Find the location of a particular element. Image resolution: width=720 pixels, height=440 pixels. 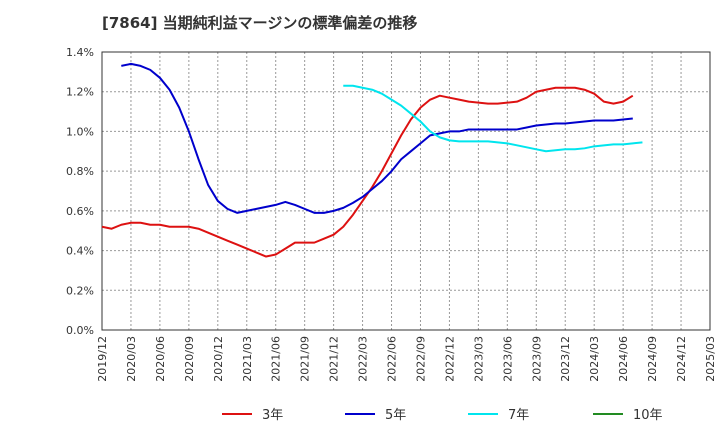

x-tick-label: 2021/09 is located at coordinates (305, 359).